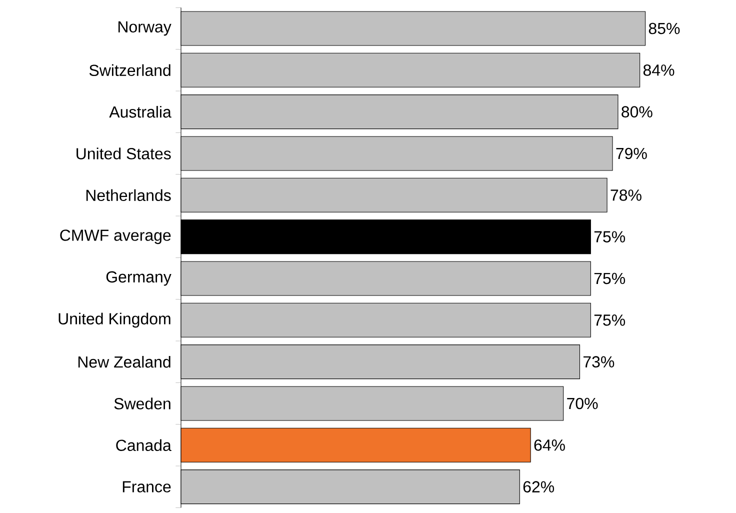 Image resolution: width=736 pixels, height=513 pixels. Describe the element at coordinates (114, 320) in the screenshot. I see `y-tick-label: United Kingdom` at that location.